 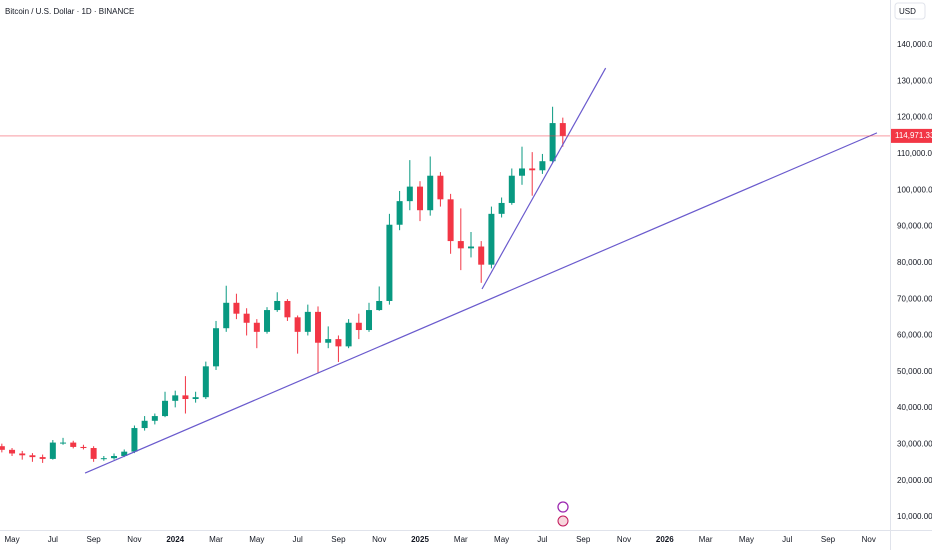 What do you see at coordinates (914, 335) in the screenshot?
I see `y-tick-label: 60,000.00` at bounding box center [914, 335].